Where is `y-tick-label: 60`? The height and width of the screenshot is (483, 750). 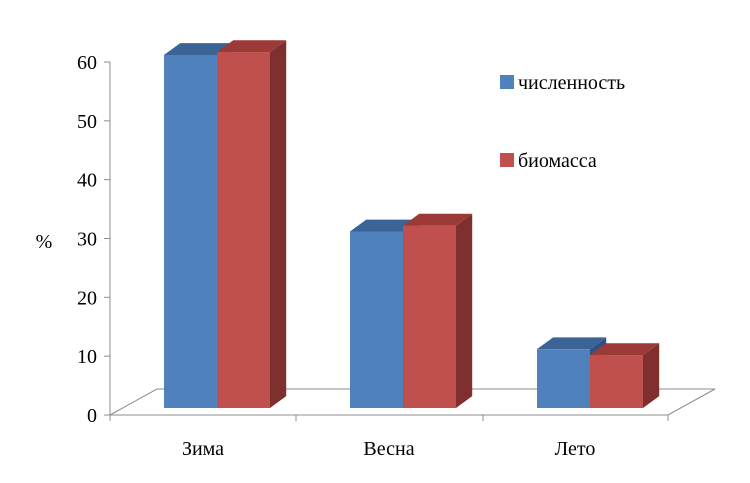
y-tick-label: 60 is located at coordinates (87, 63).